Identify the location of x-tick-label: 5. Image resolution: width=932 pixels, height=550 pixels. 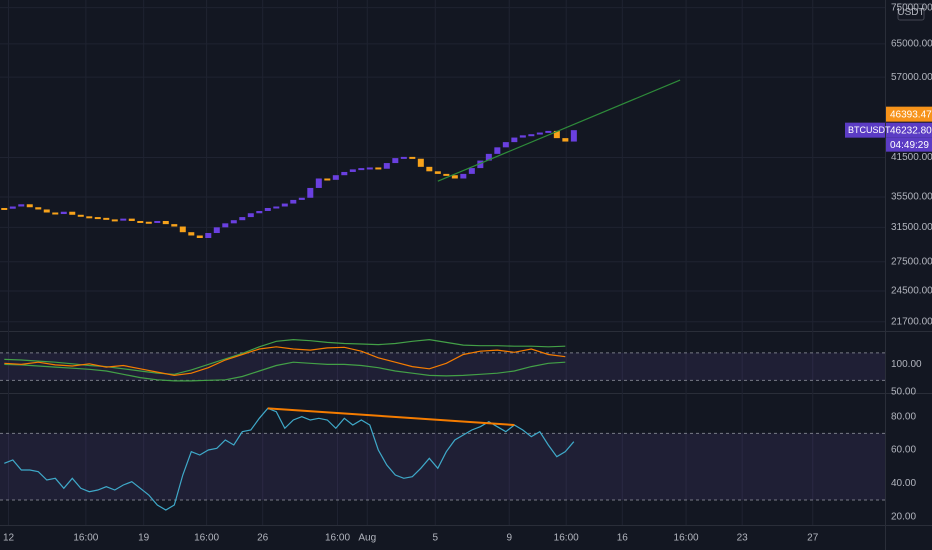
(435, 538).